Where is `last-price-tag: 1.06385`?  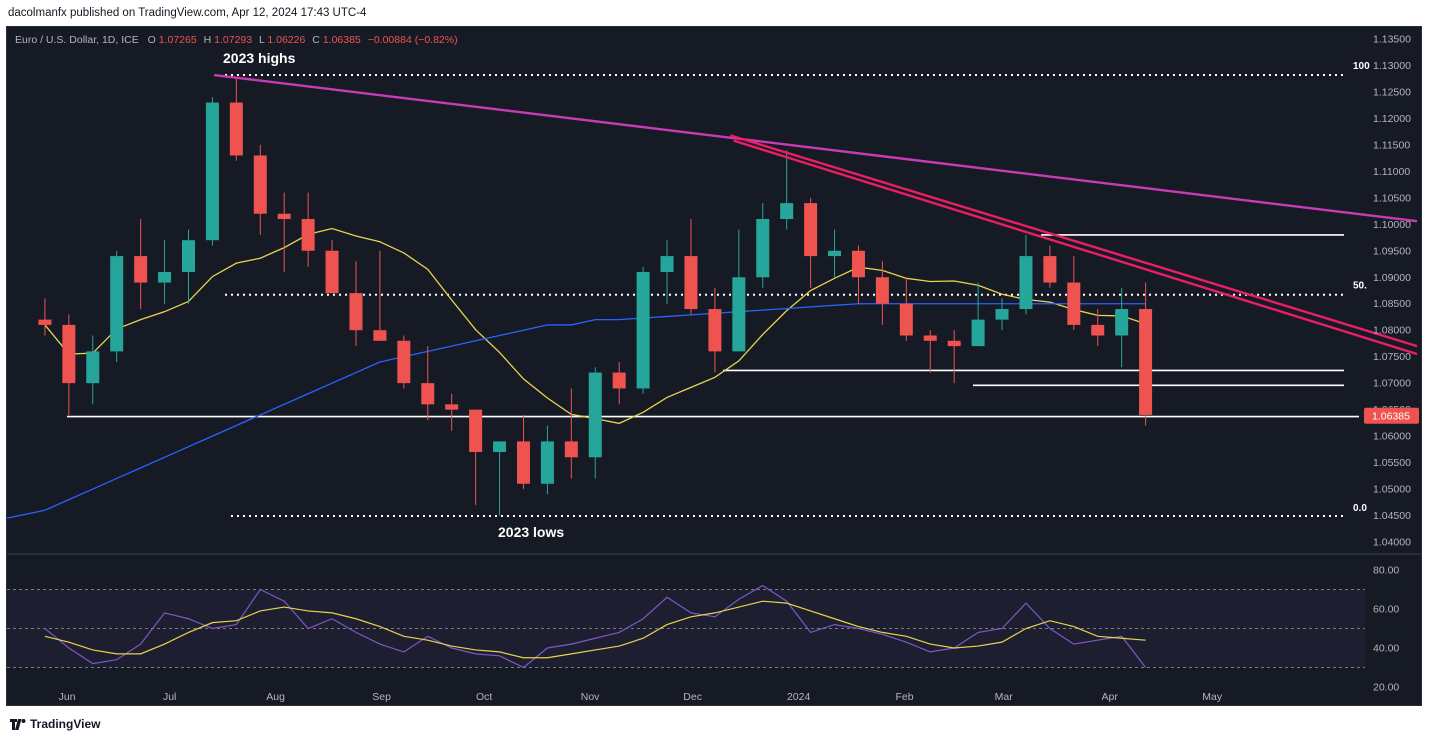 last-price-tag: 1.06385 is located at coordinates (1391, 415).